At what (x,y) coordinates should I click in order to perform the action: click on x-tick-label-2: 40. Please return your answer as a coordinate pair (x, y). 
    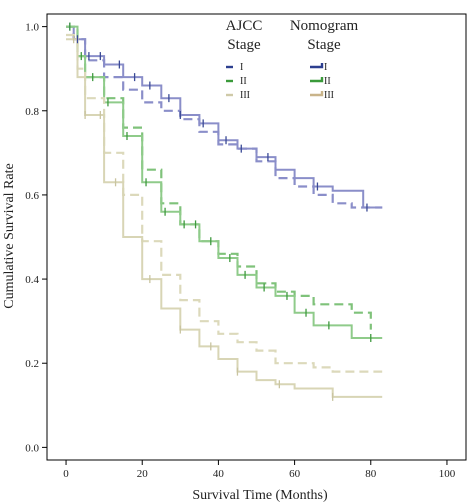
    Looking at the image, I should click on (219, 474).